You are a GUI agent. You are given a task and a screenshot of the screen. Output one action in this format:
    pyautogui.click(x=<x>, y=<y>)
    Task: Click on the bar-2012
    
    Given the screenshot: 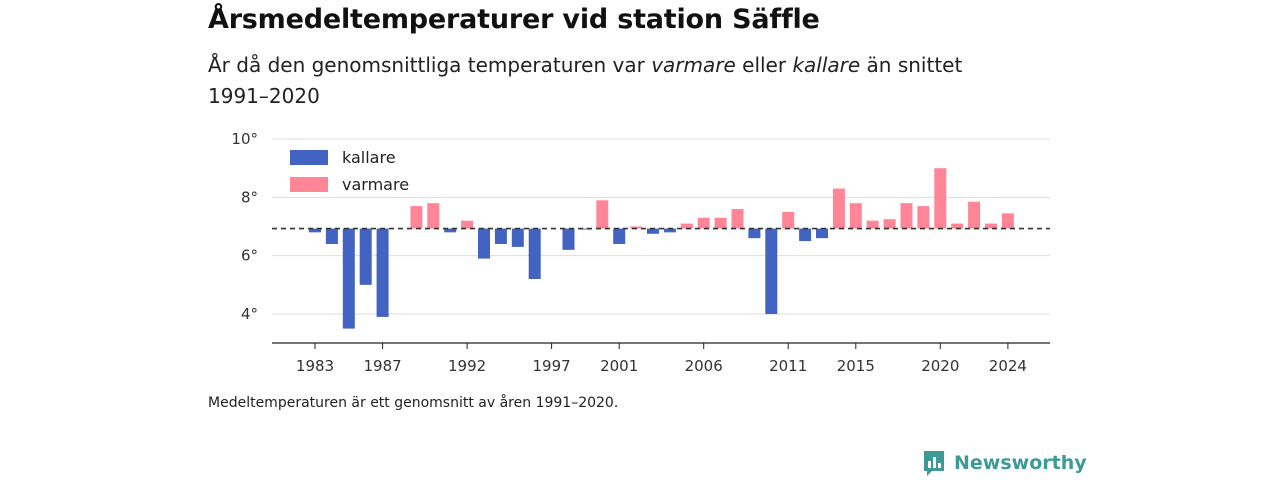 What is the action you would take?
    pyautogui.click(x=805, y=235)
    